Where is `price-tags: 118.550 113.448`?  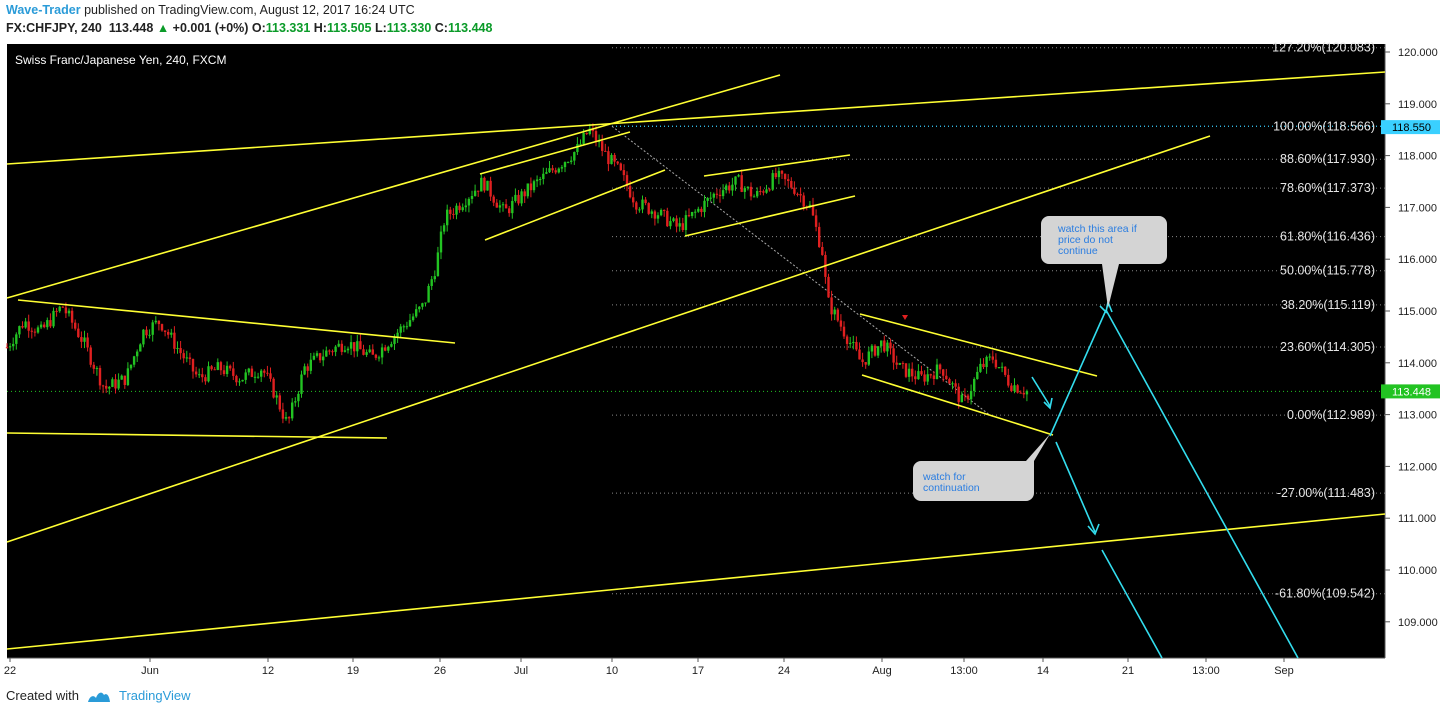 price-tags: 118.550 113.448 is located at coordinates (1410, 259).